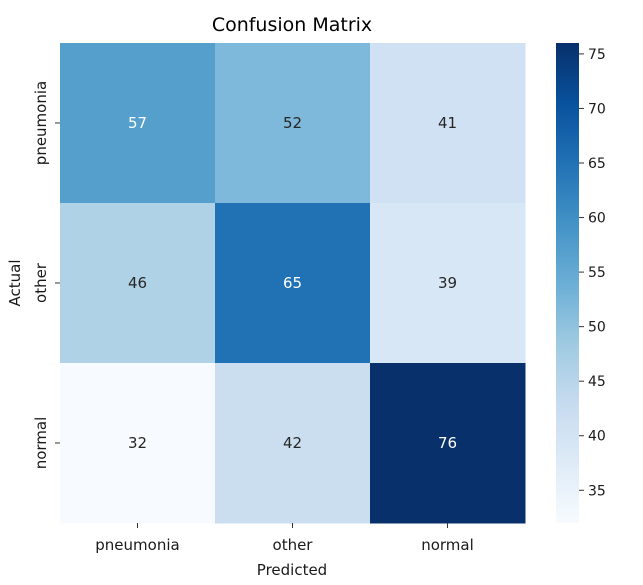 The width and height of the screenshot is (643, 585). What do you see at coordinates (597, 437) in the screenshot?
I see `colorbar-tick-label: 40` at bounding box center [597, 437].